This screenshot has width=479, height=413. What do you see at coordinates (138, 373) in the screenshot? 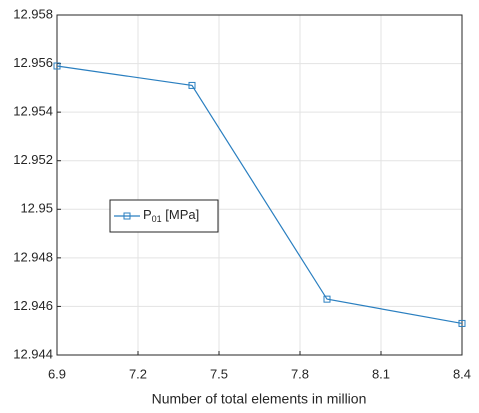
I see `x-tick-label: 7.2` at bounding box center [138, 373].